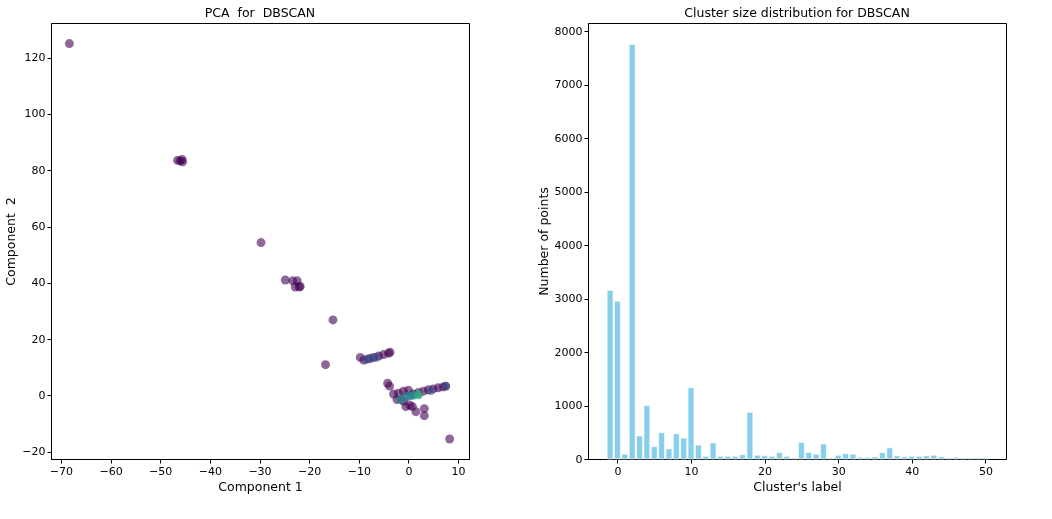 This screenshot has width=1052, height=519. I want to click on y-axis-title: Number of points, so click(543, 241).